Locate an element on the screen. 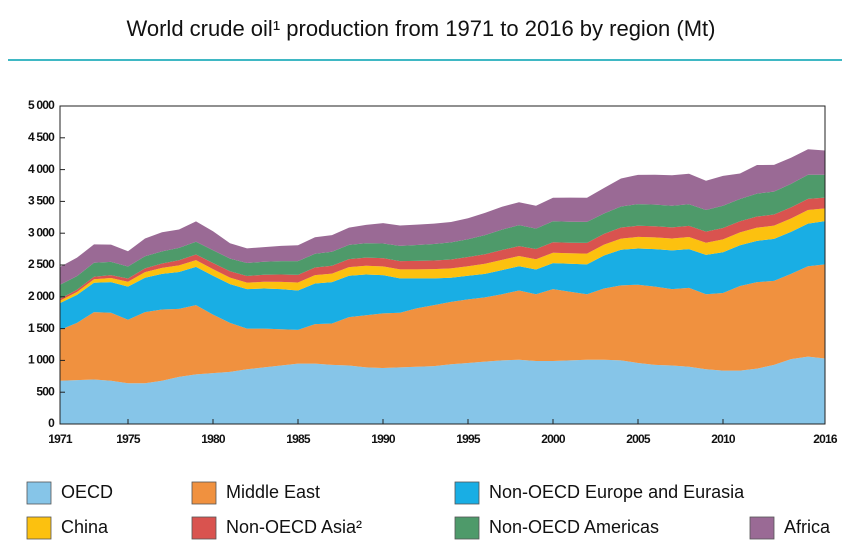 Image resolution: width=842 pixels, height=543 pixels. x-tick-label: 1990 is located at coordinates (383, 439).